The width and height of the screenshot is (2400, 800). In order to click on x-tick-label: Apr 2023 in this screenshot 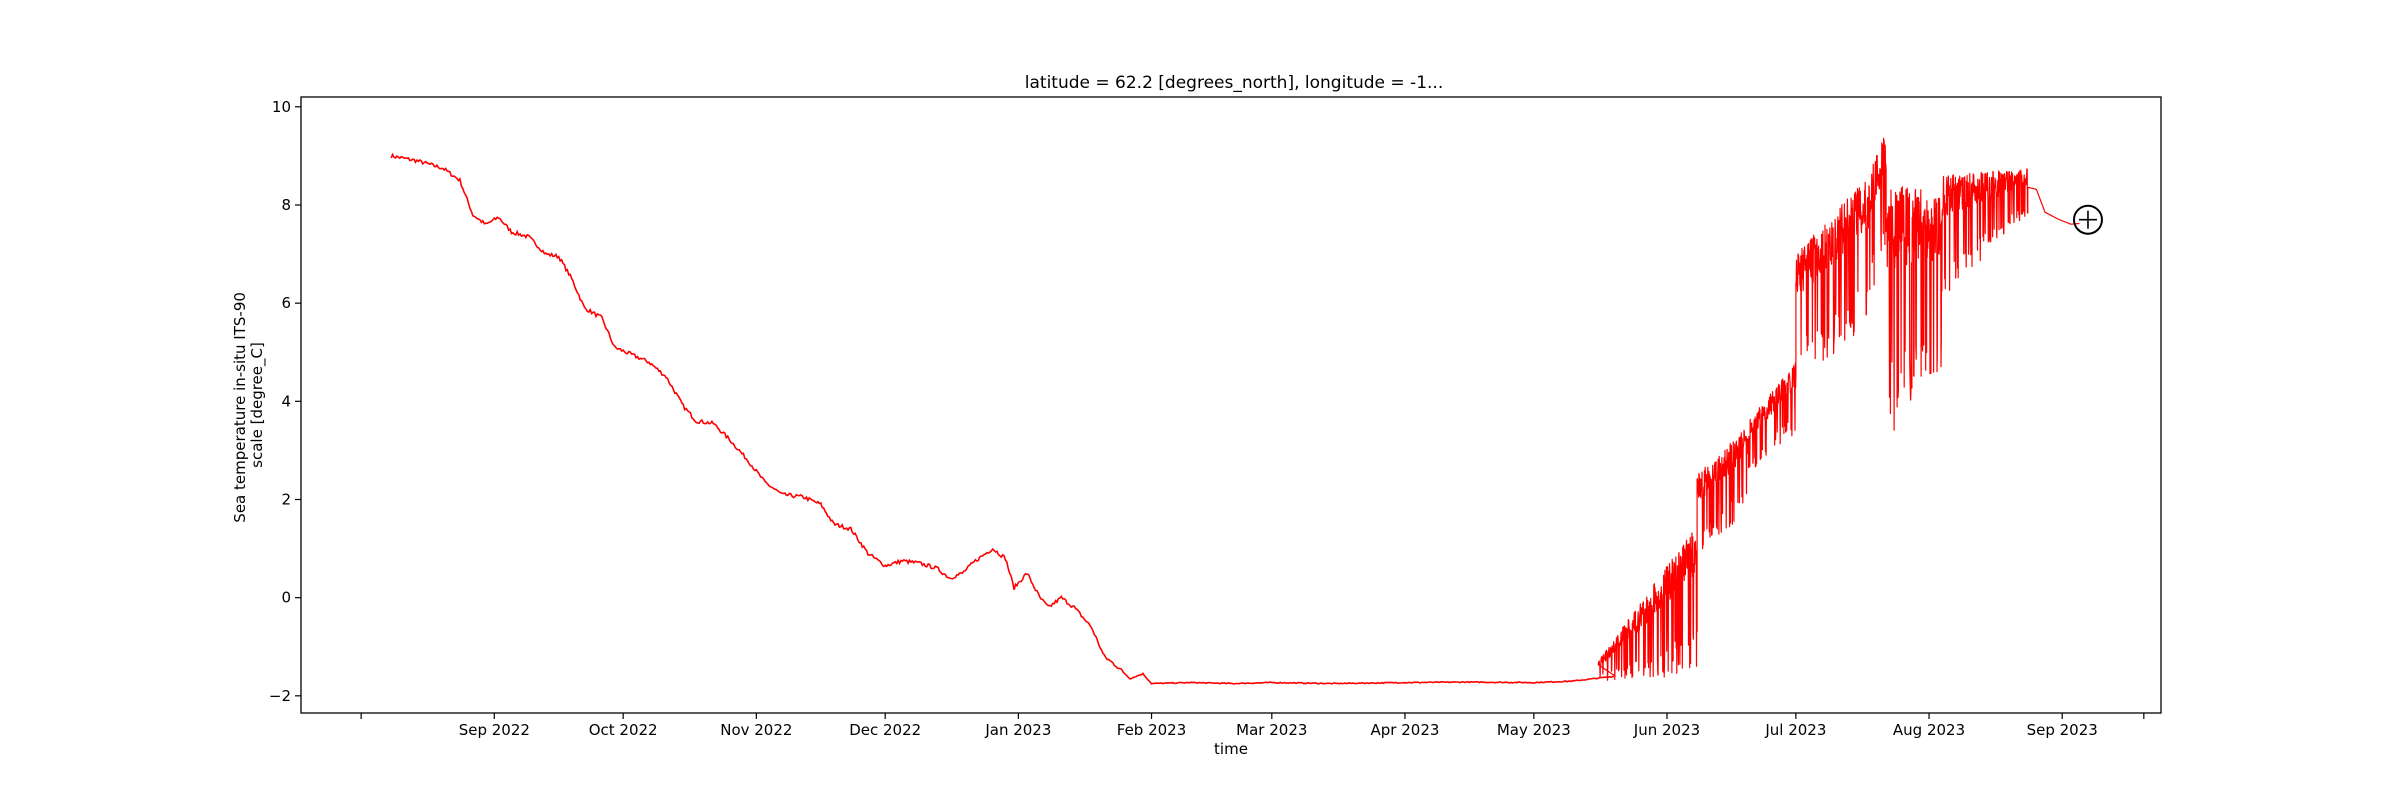, I will do `click(1405, 730)`.